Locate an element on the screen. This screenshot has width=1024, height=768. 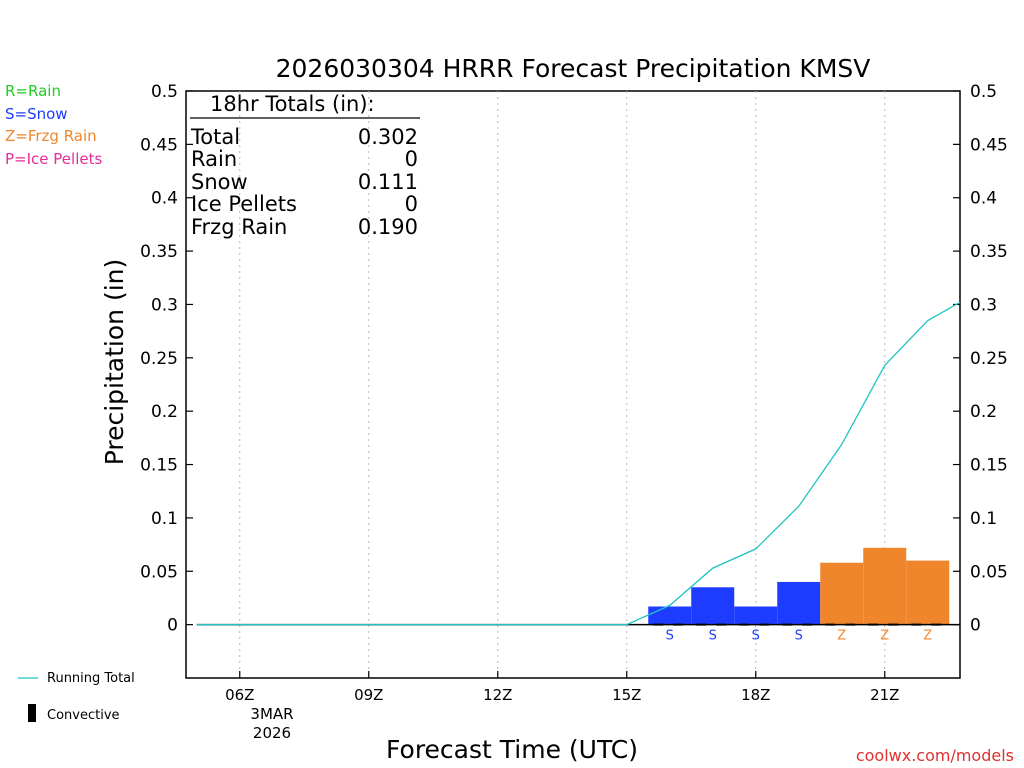
y-tick-label-right: 0.5 is located at coordinates (983, 92).